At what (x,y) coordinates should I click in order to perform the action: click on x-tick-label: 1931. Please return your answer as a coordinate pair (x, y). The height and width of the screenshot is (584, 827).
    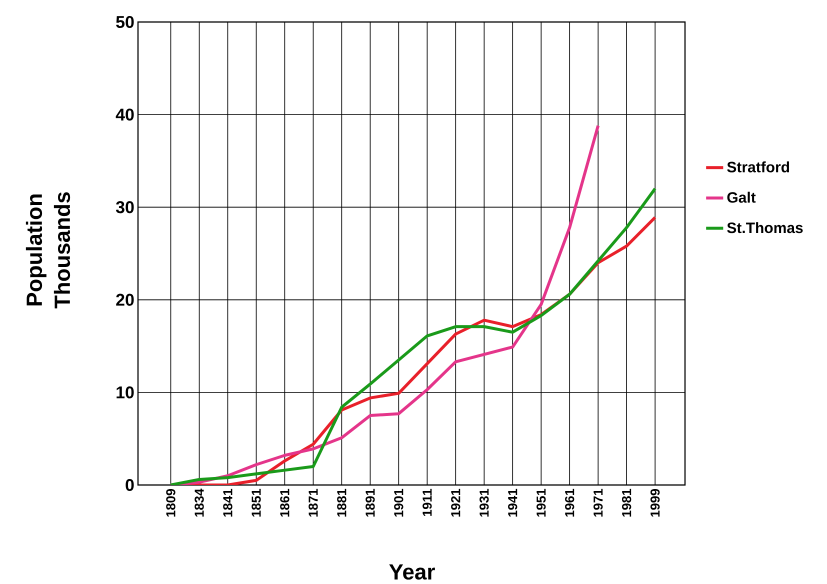
    Looking at the image, I should click on (484, 502).